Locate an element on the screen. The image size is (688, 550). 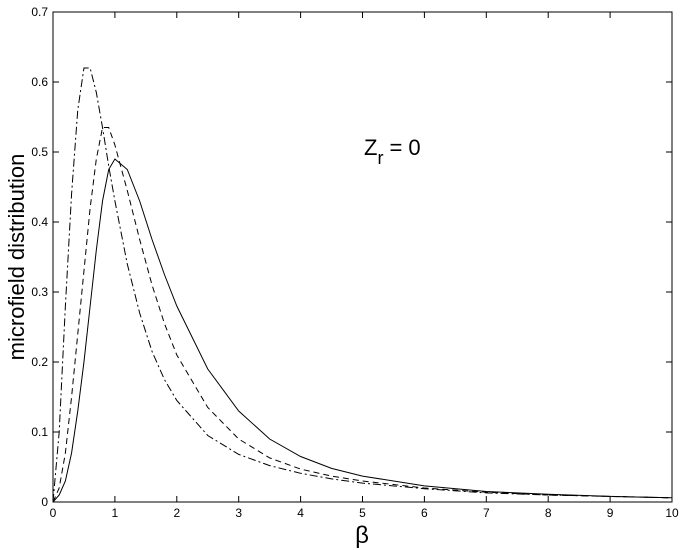
y-tick-label: 0.3 is located at coordinates (39, 292).